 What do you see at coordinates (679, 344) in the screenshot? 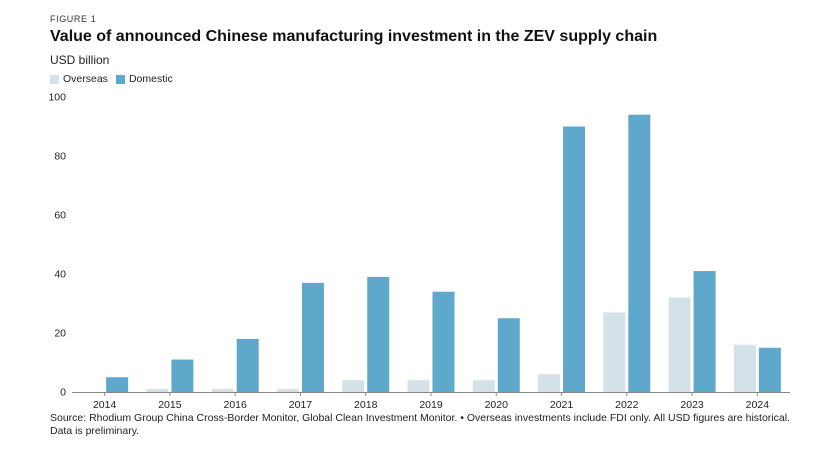
I see `bar-overseas-2023` at bounding box center [679, 344].